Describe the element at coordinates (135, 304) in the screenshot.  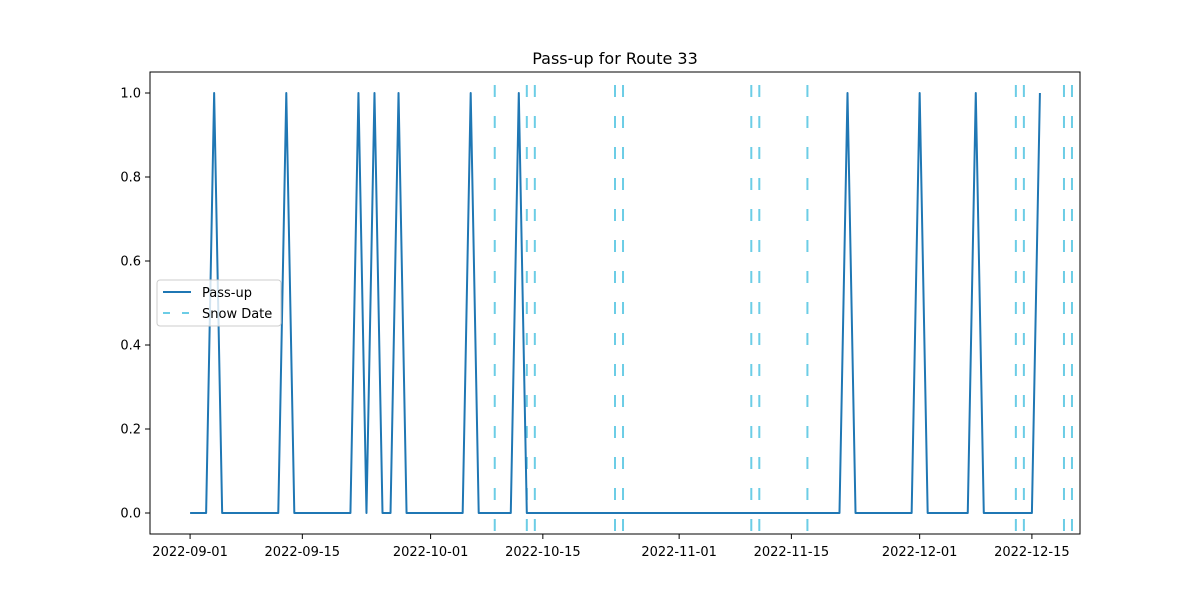
I see `y-axis-ticks: 0.0 0.2 0.4 0.6 0.8 1.0` at that location.